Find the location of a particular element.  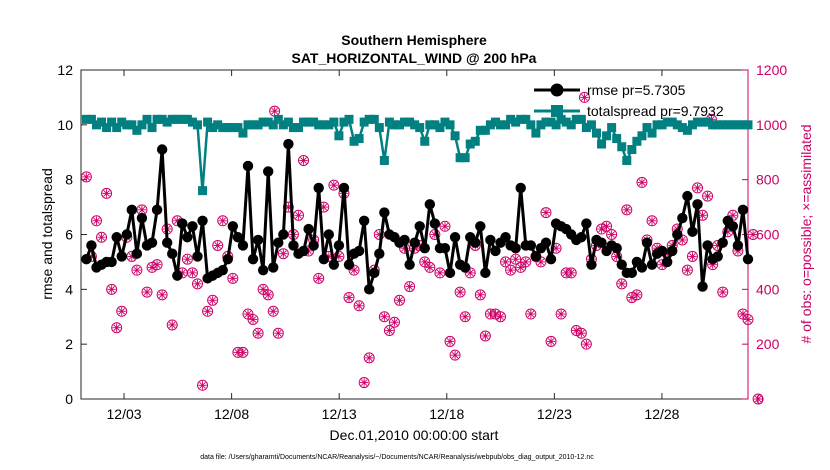

legend-rmse-label: rmse pr=5.7305 is located at coordinates (636, 90).